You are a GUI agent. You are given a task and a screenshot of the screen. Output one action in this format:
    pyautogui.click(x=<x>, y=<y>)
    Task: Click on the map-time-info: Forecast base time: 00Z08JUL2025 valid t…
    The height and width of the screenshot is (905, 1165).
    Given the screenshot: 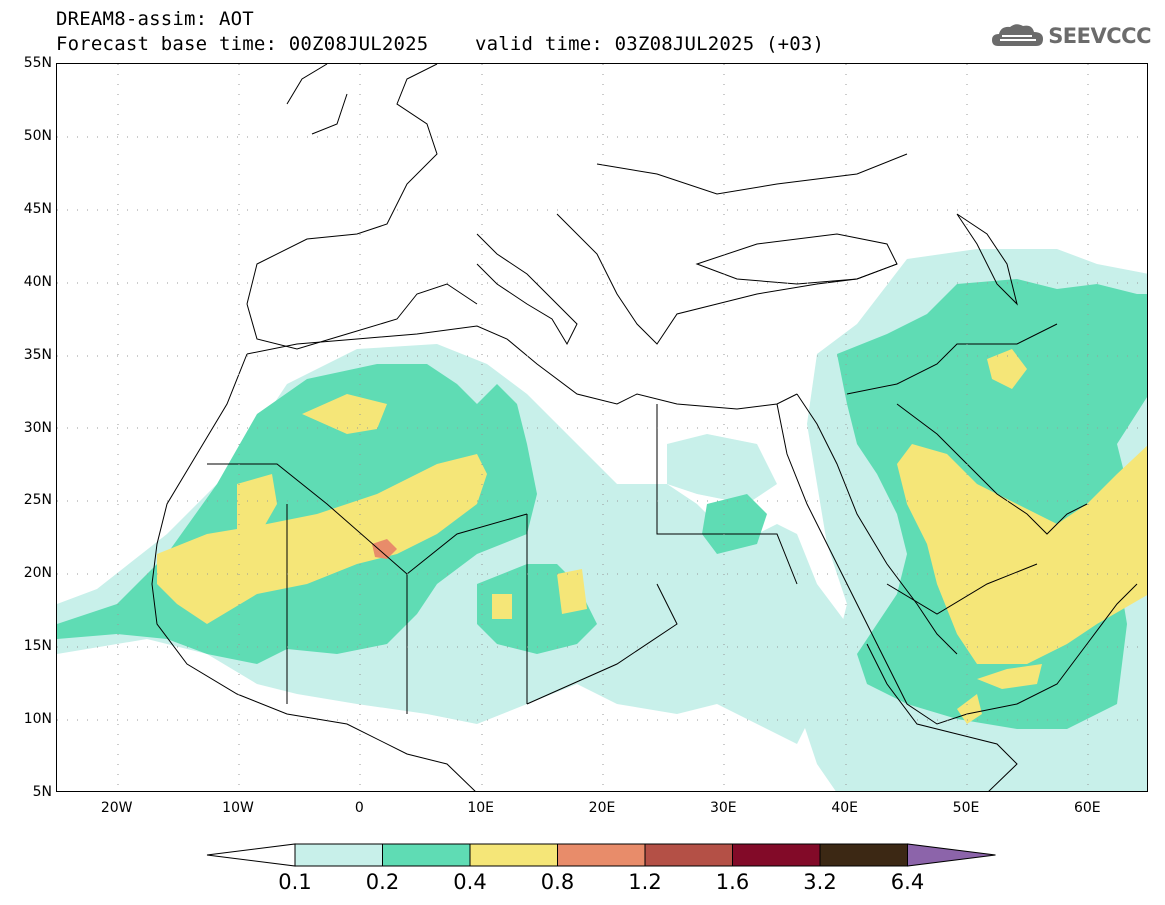 What is the action you would take?
    pyautogui.click(x=440, y=44)
    